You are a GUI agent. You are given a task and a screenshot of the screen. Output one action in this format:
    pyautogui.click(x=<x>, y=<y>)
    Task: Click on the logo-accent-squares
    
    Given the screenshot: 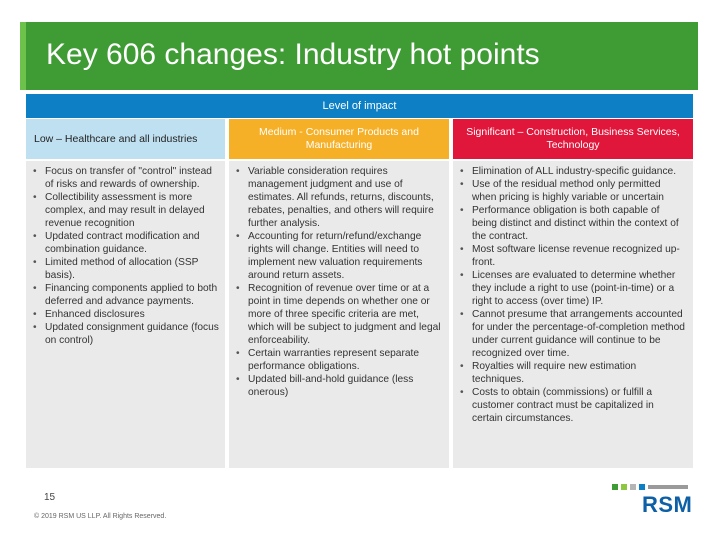 What is the action you would take?
    pyautogui.click(x=654, y=489)
    